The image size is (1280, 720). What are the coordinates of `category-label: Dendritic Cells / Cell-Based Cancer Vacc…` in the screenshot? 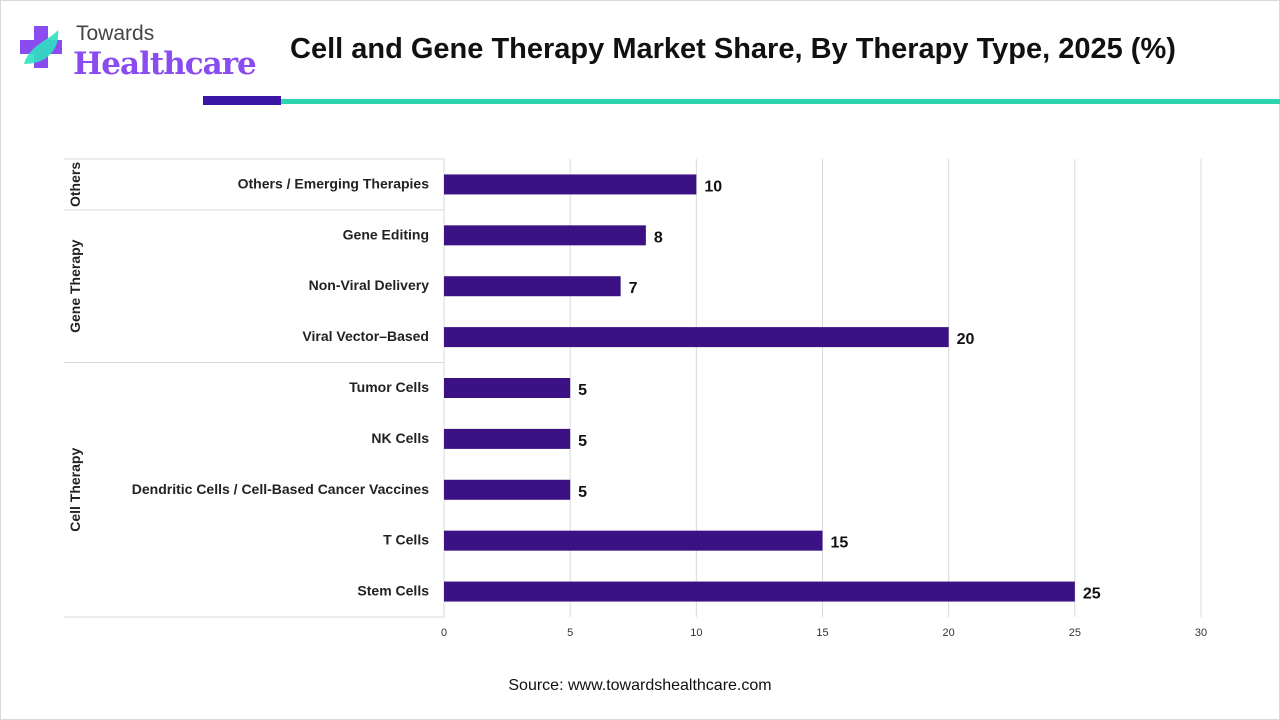 It's located at (280, 489).